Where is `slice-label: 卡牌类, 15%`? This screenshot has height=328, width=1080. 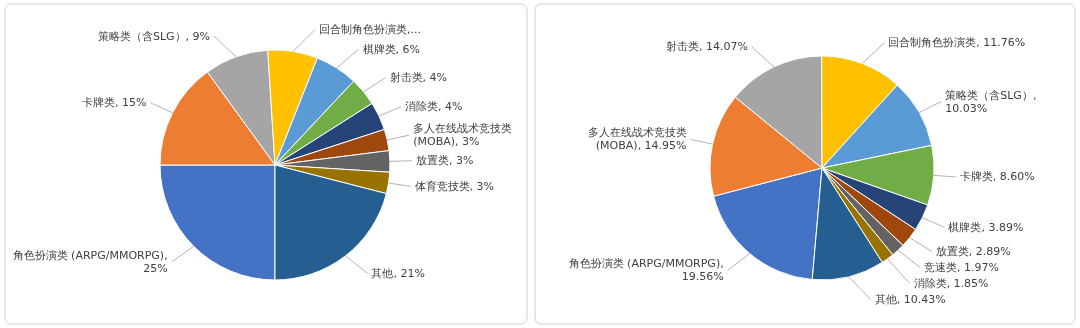 slice-label: 卡牌类, 15% is located at coordinates (114, 103).